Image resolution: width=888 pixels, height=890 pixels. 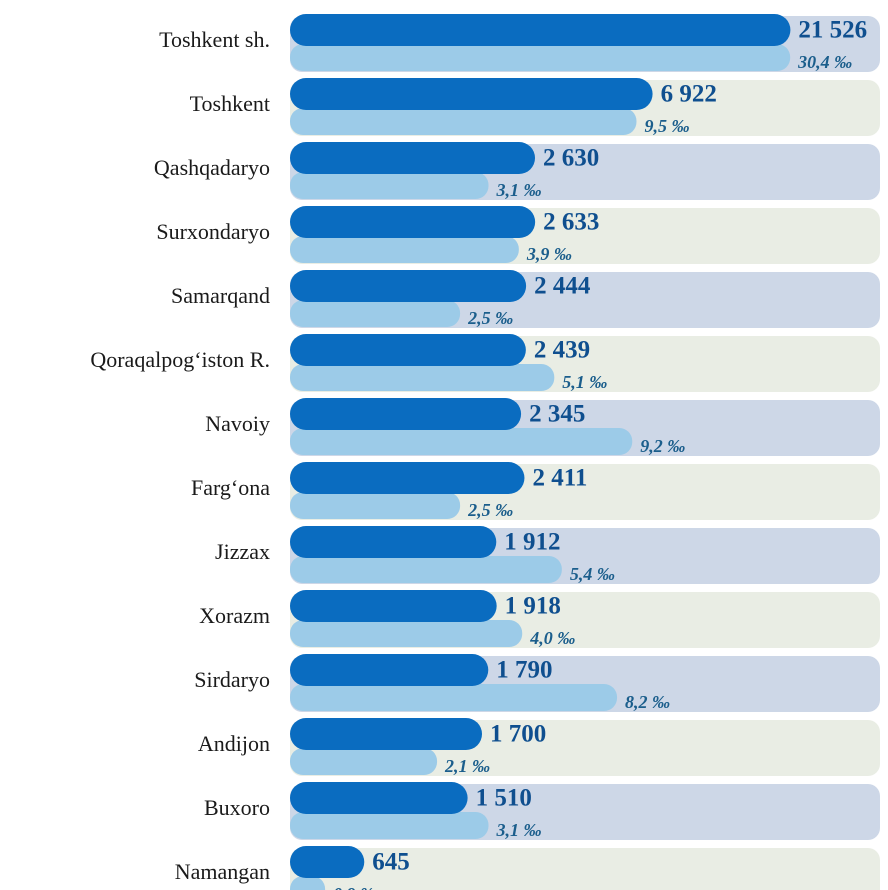 What do you see at coordinates (533, 606) in the screenshot?
I see `value-label: 1 918` at bounding box center [533, 606].